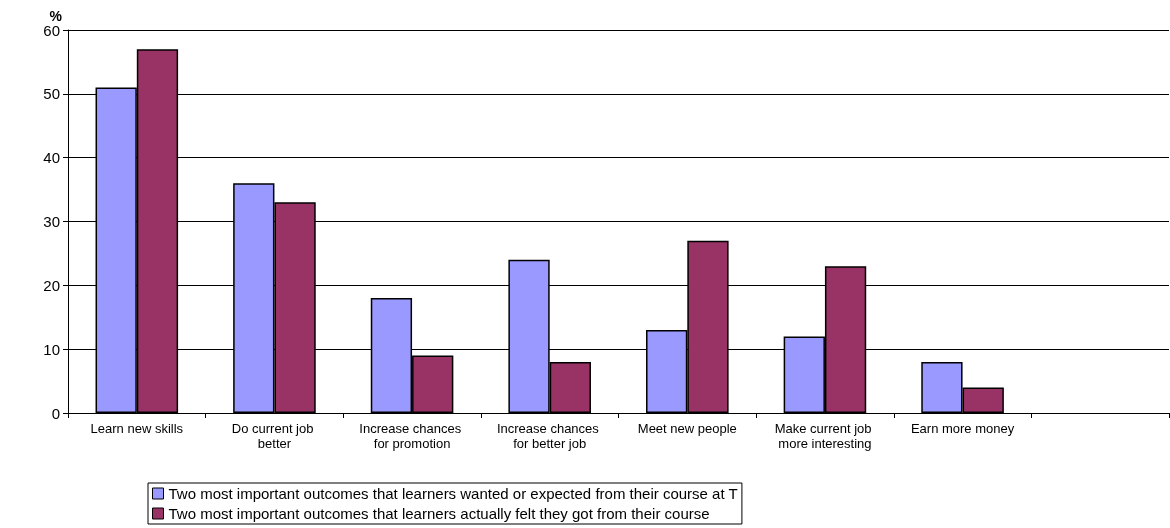 This screenshot has width=1170, height=528. I want to click on y-tick-label: 60, so click(51, 30).